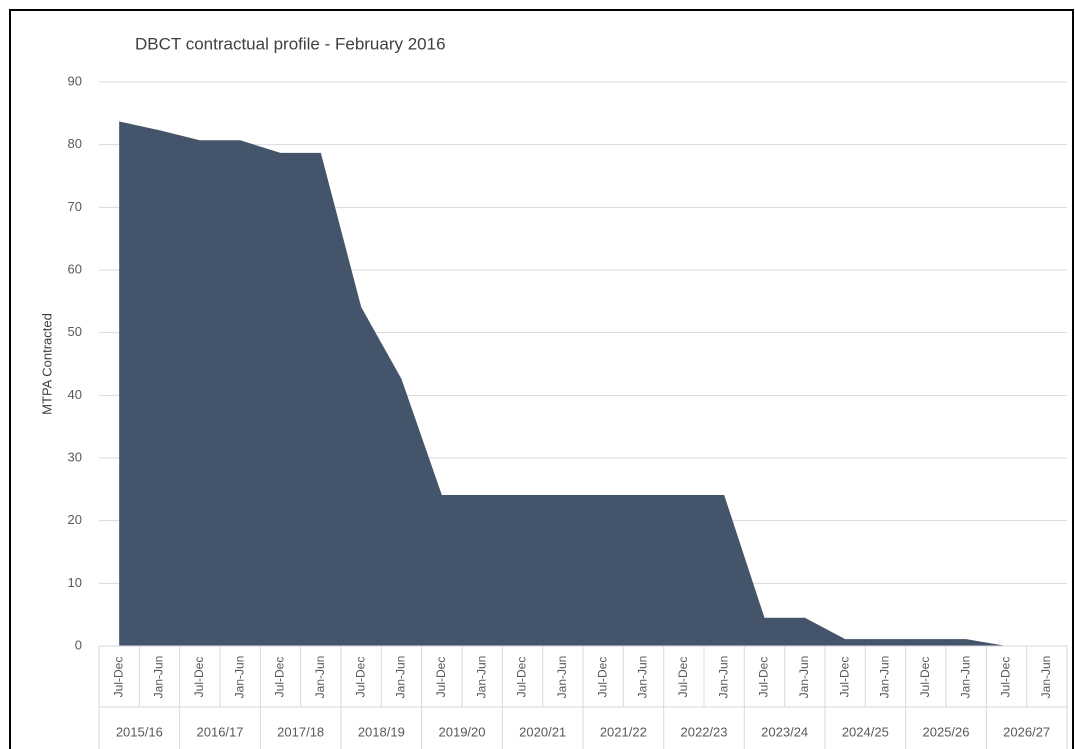  What do you see at coordinates (300, 731) in the screenshot?
I see `x-group-label: 2017/18` at bounding box center [300, 731].